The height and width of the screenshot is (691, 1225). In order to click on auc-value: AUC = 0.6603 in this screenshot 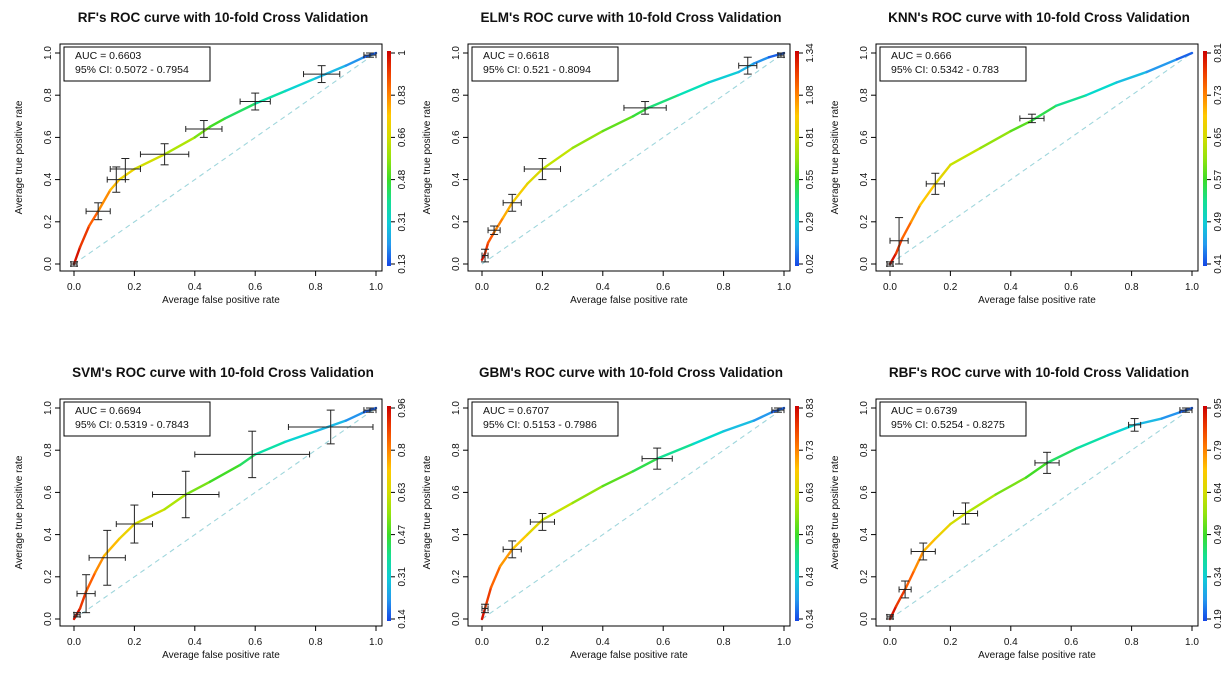, I will do `click(108, 56)`.